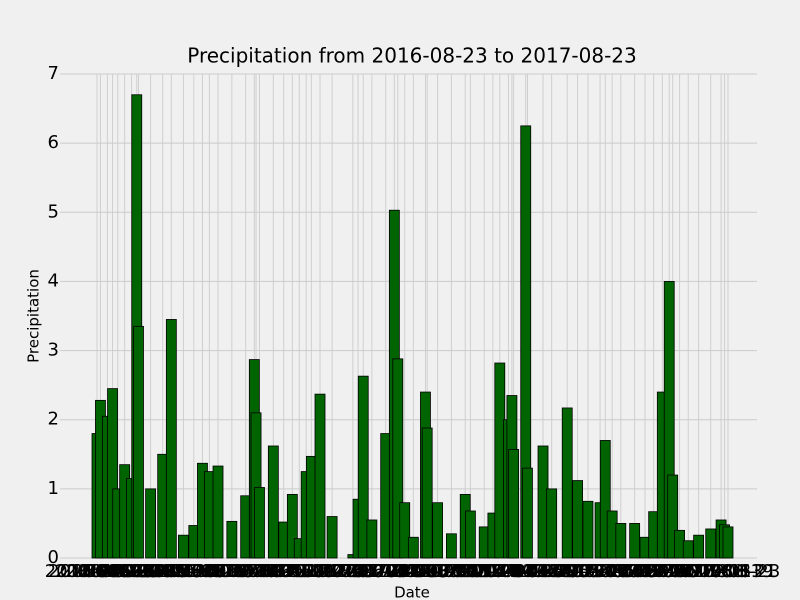  Describe the element at coordinates (53, 73) in the screenshot. I see `y-tick-label: 7` at that location.